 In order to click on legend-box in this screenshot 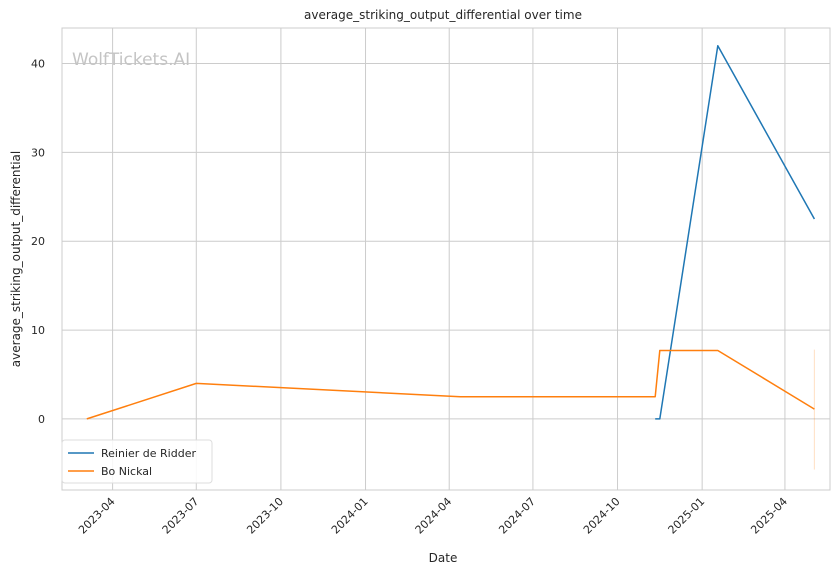, I will do `click(137, 461)`.